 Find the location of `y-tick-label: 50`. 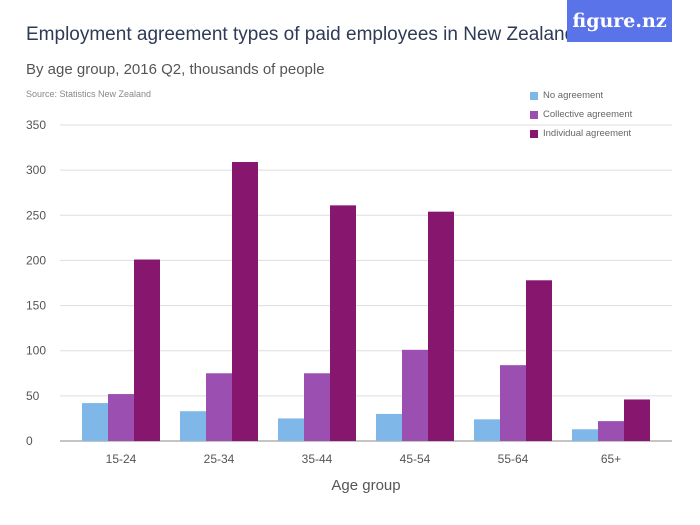

y-tick-label: 50 is located at coordinates (33, 396).